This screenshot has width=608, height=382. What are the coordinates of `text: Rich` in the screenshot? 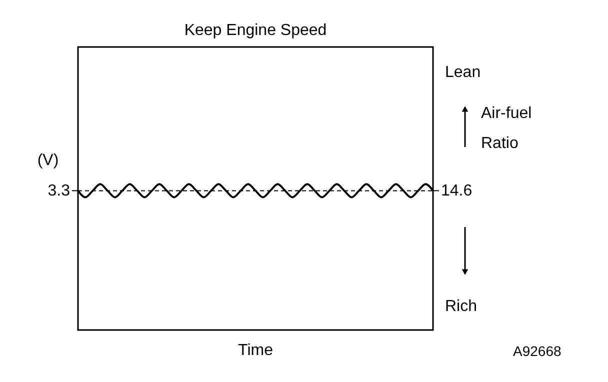 It's located at (461, 306).